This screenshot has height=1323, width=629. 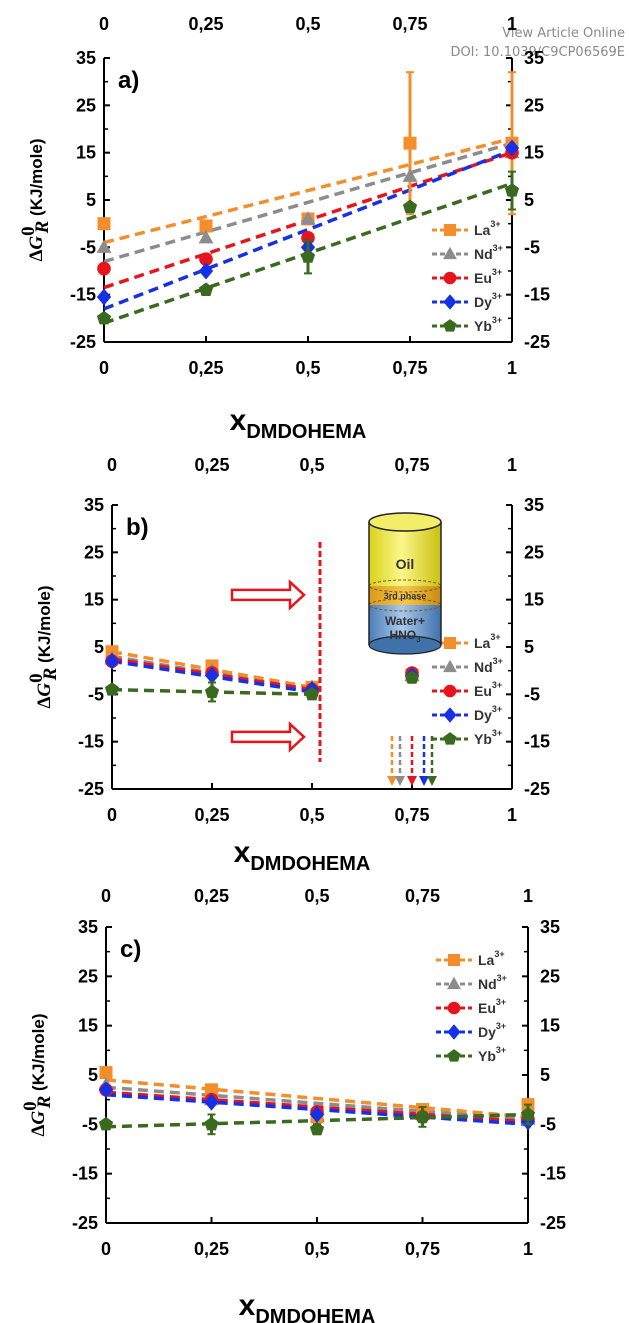 I want to click on three-phase-cylinder: Oil 3rd phase Water+HNO3, so click(x=405, y=583).